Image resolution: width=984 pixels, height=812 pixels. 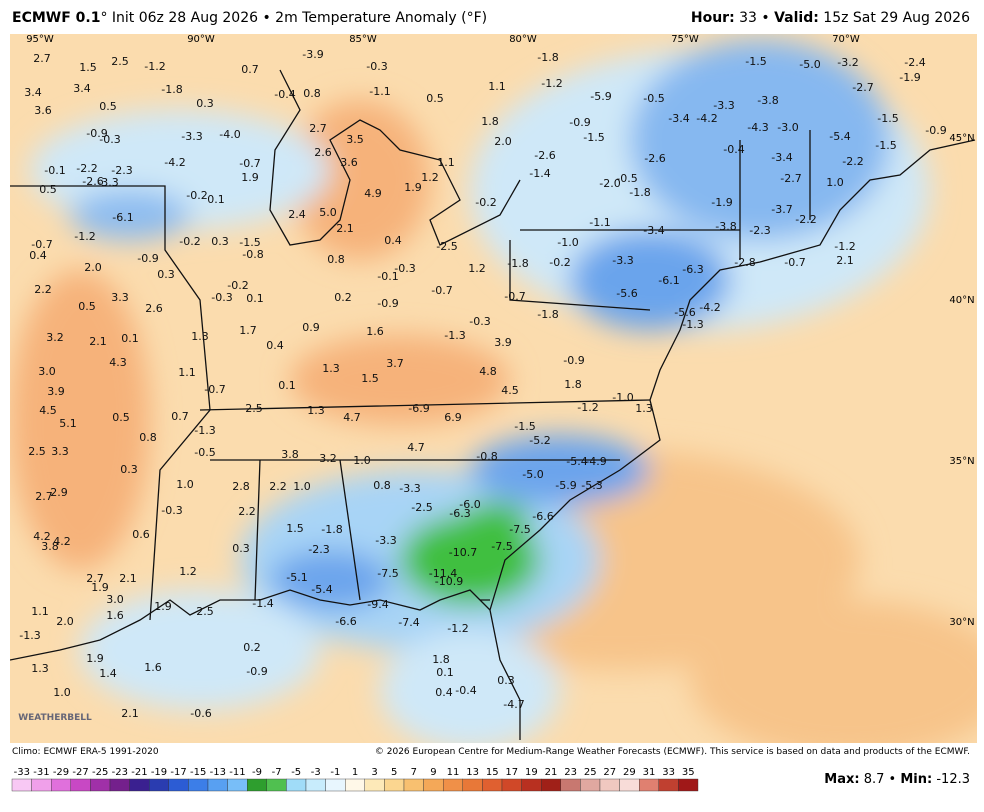 I want to click on point-value: 1.7, so click(x=248, y=330).